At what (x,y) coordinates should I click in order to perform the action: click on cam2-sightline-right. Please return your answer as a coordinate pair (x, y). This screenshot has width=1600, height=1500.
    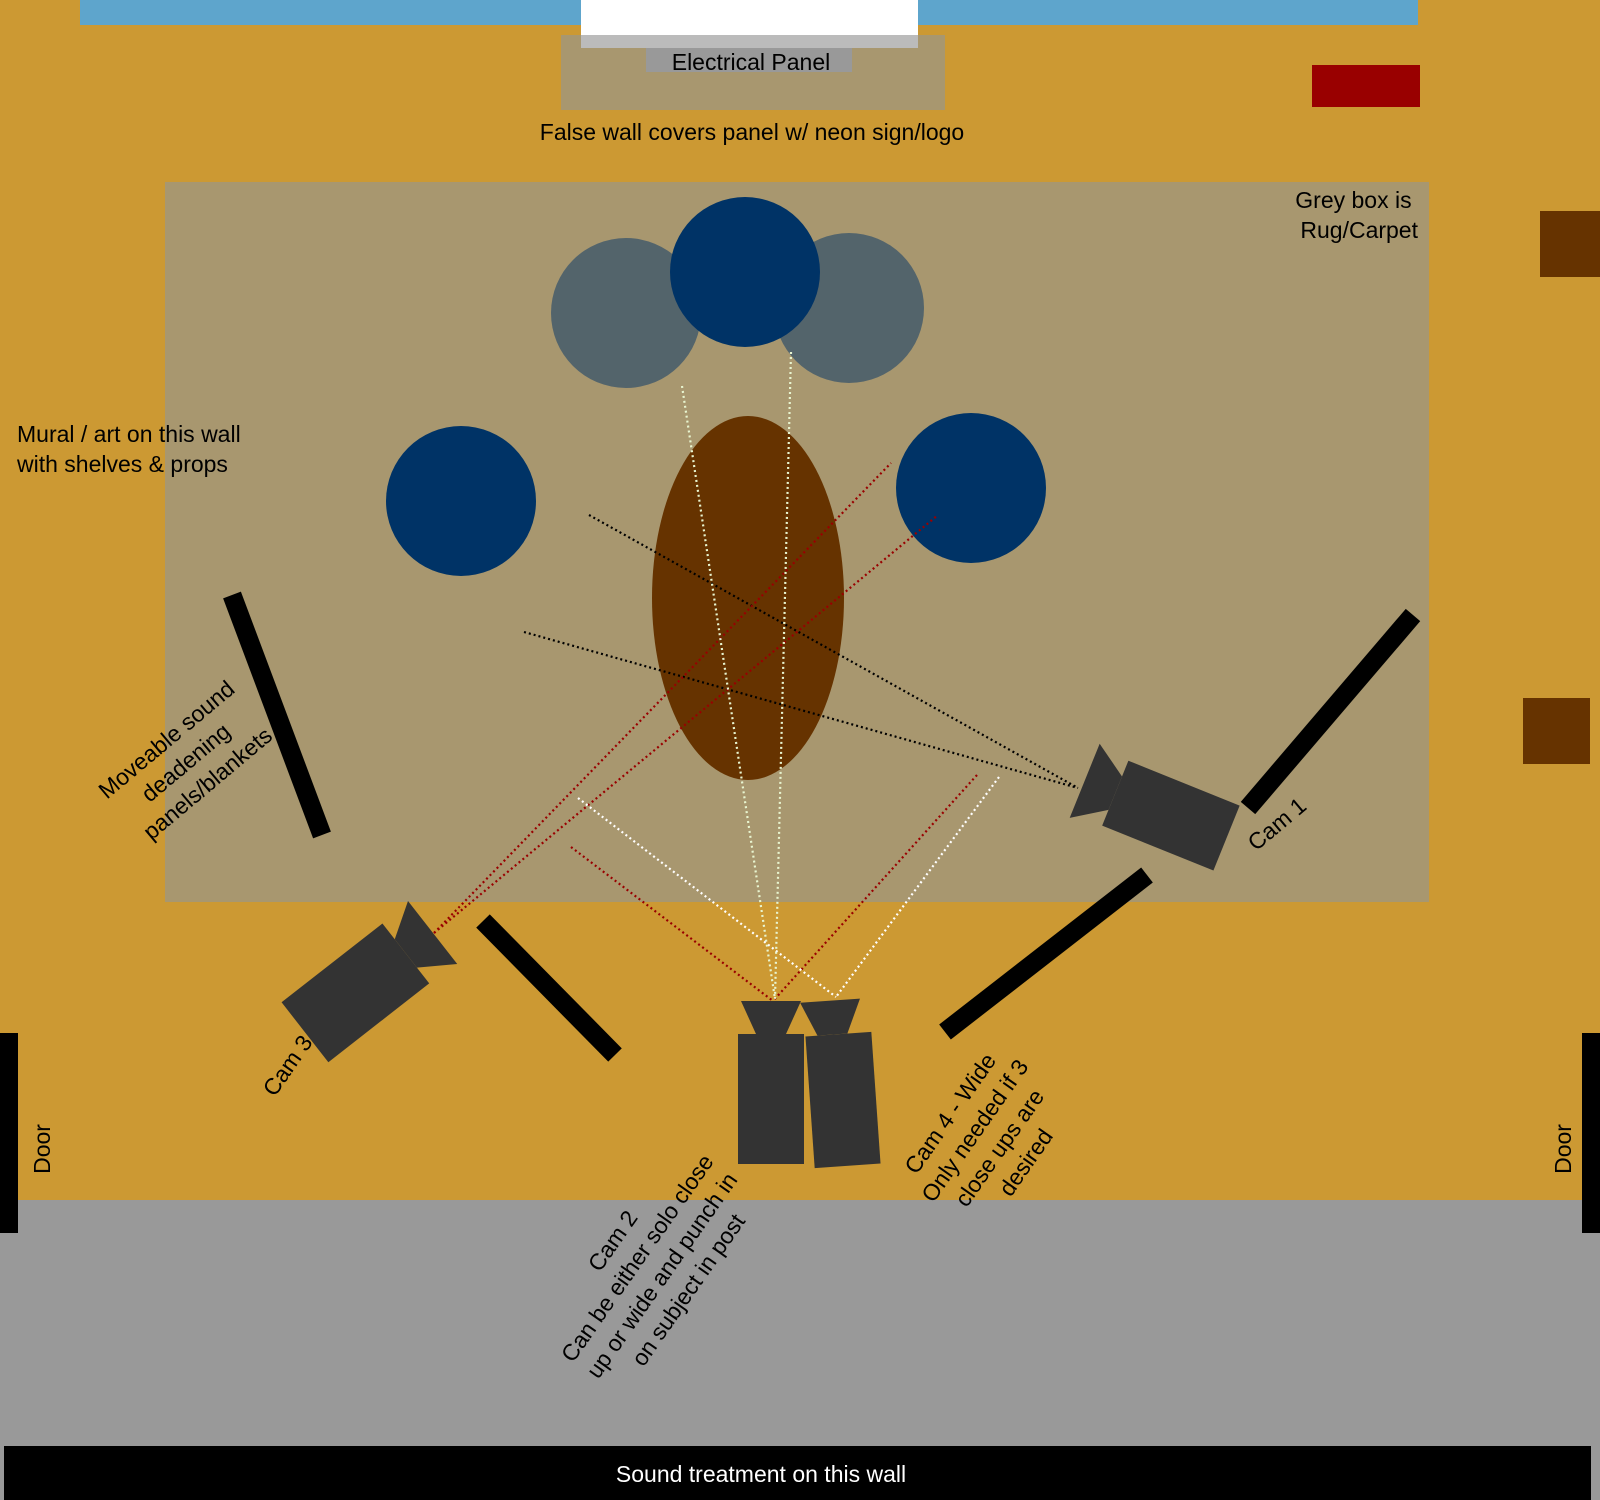
    Looking at the image, I should click on (875, 888).